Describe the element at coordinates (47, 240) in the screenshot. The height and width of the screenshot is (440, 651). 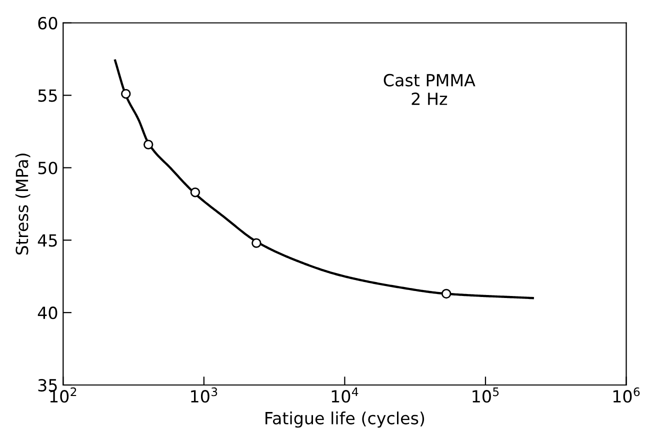
I see `y-tick-label: 45` at that location.